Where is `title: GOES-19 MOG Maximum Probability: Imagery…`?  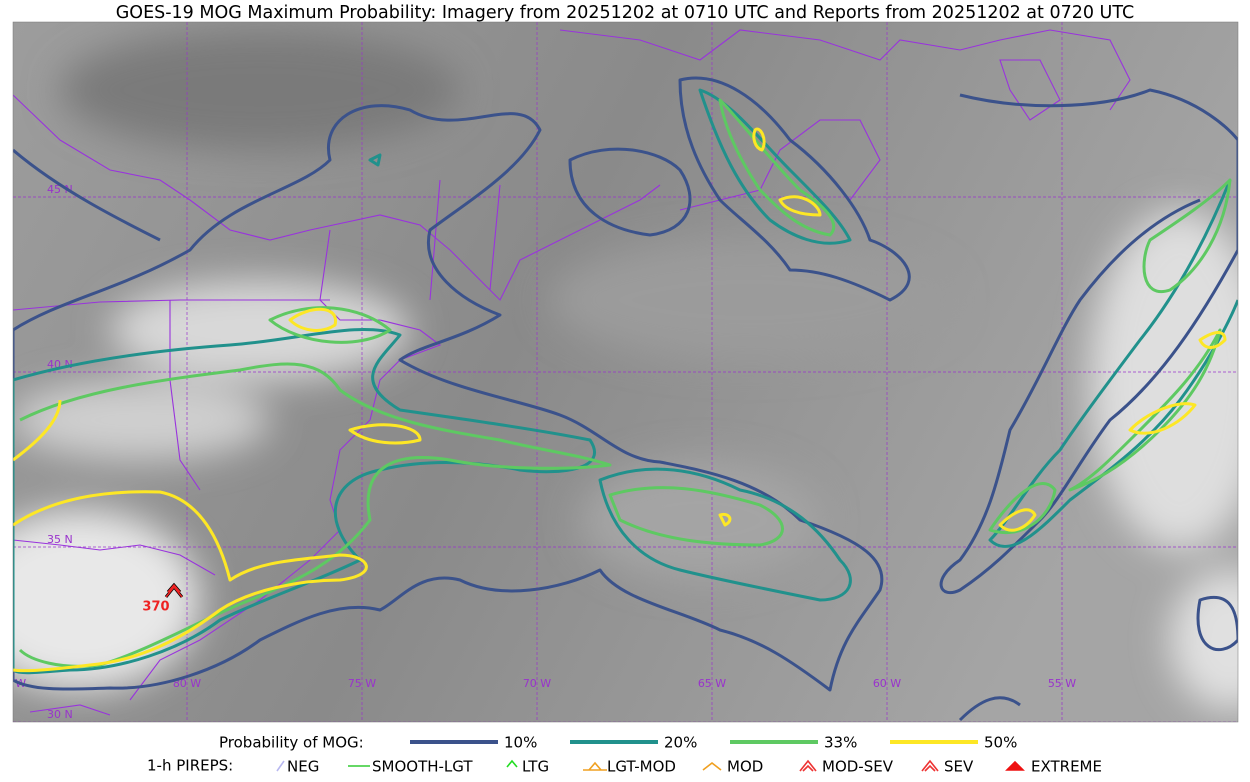
title: GOES-19 MOG Maximum Probability: Imagery… is located at coordinates (625, 13).